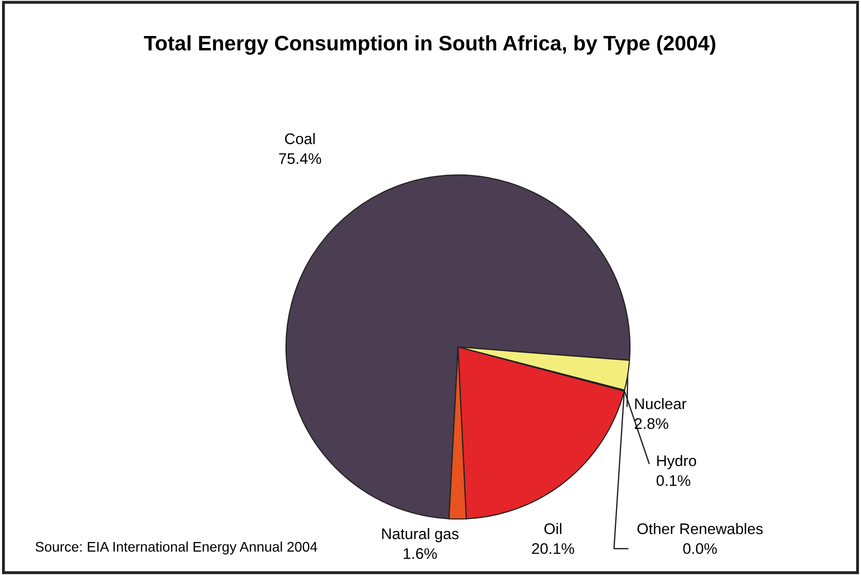 This screenshot has width=861, height=575. Describe the element at coordinates (420, 553) in the screenshot. I see `data-label: 1.6%` at that location.